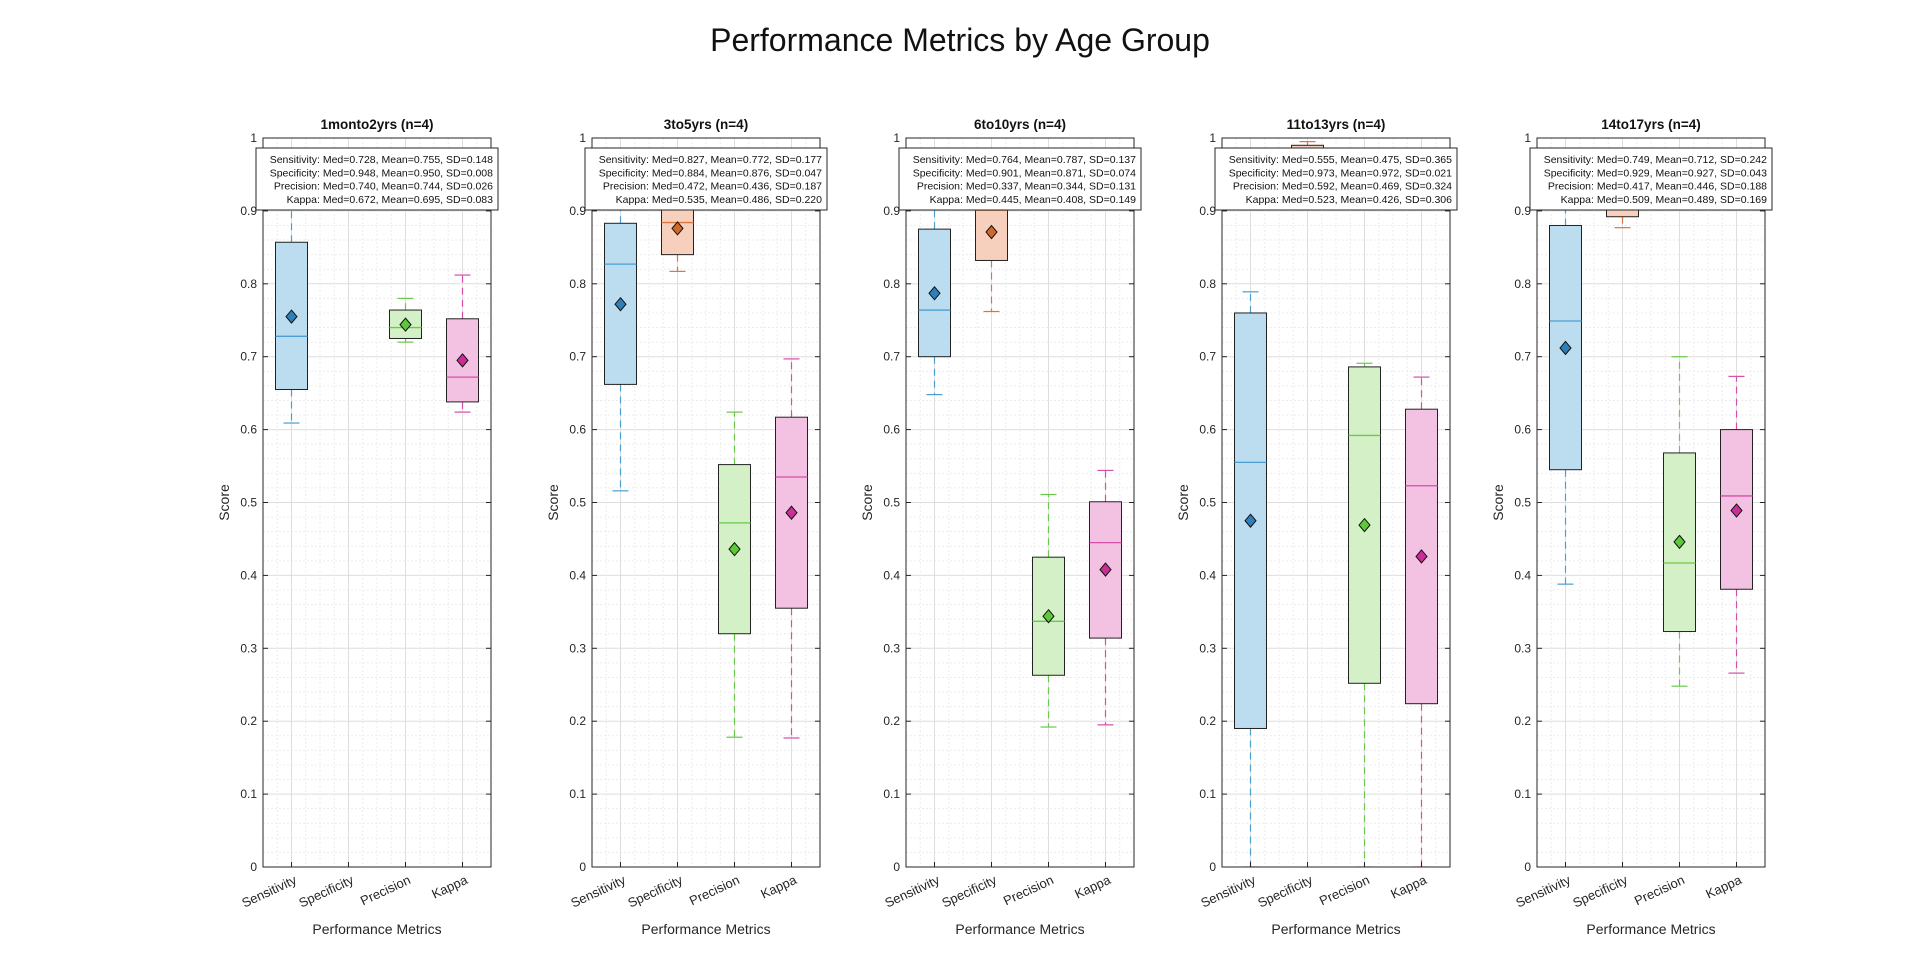  What do you see at coordinates (1020, 124) in the screenshot?
I see `panel-title: 6to10yrs (n=4)` at bounding box center [1020, 124].